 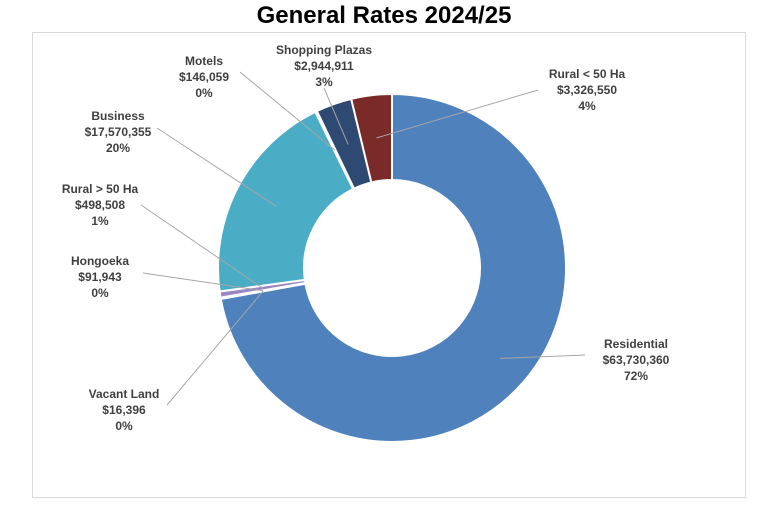 I want to click on data-label-percent: 4%, so click(x=587, y=106).